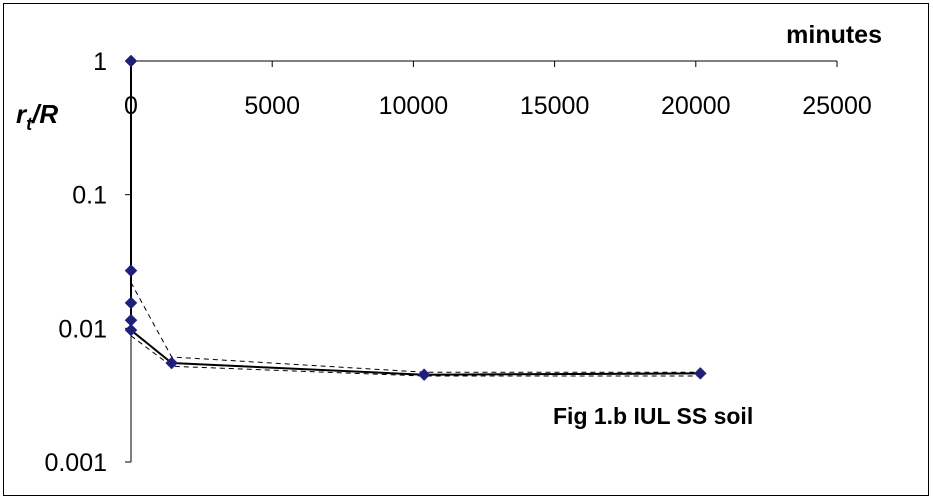 This screenshot has height=500, width=933. What do you see at coordinates (696, 106) in the screenshot?
I see `x-tick-label: 20000` at bounding box center [696, 106].